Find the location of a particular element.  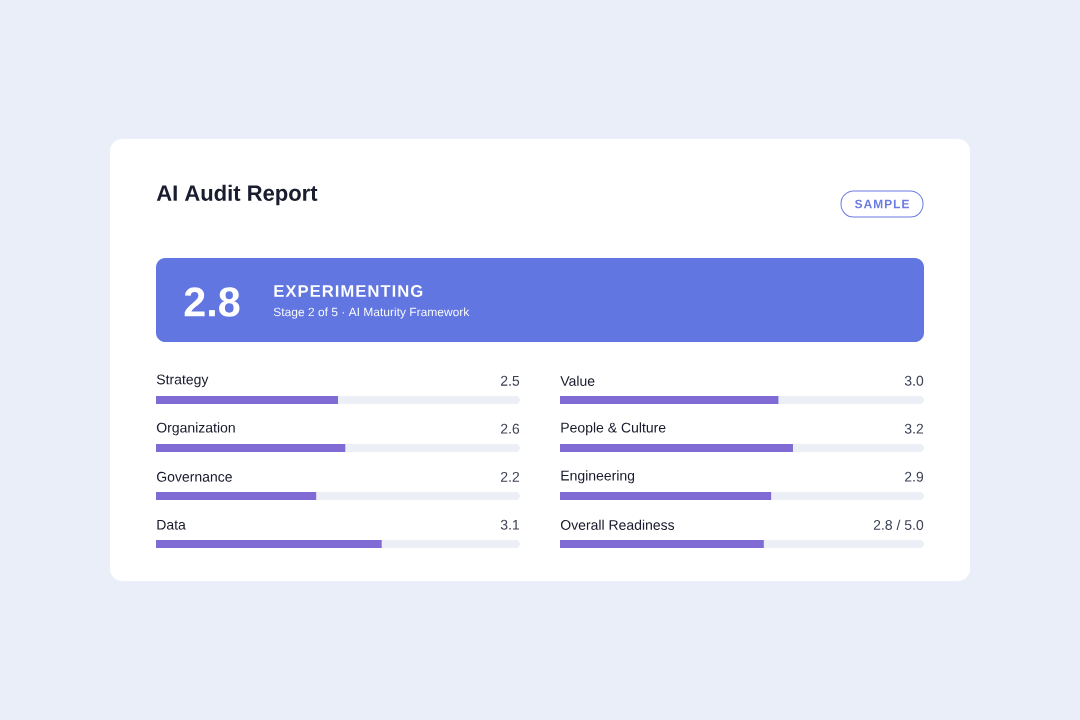

text: AI Audit Report is located at coordinates (237, 195).